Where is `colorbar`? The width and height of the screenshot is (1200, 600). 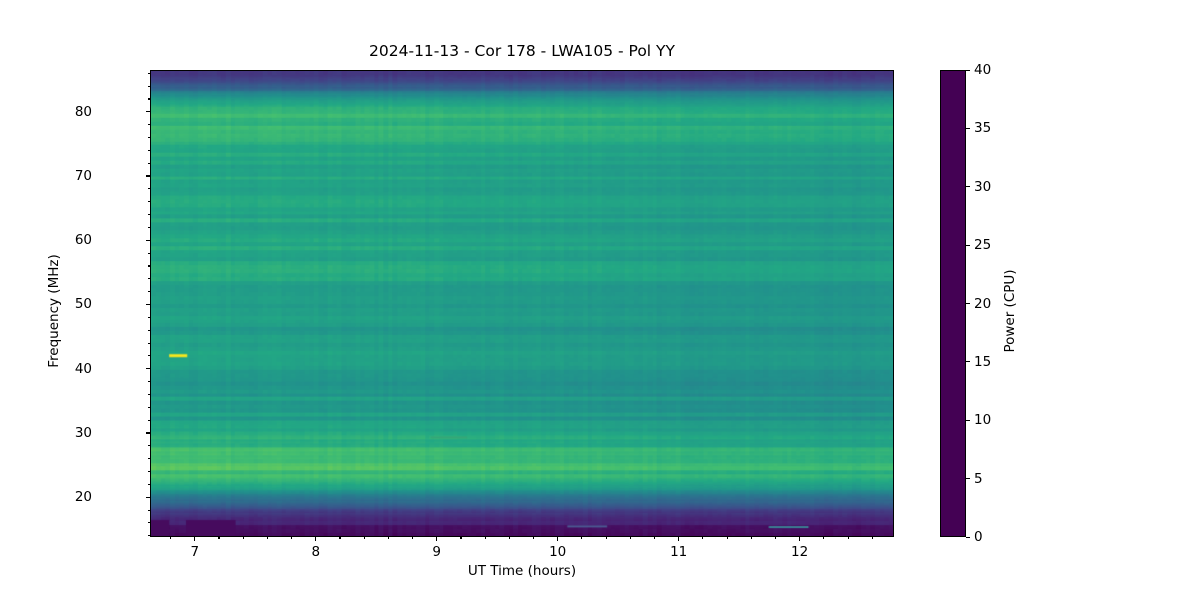 colorbar is located at coordinates (953, 303).